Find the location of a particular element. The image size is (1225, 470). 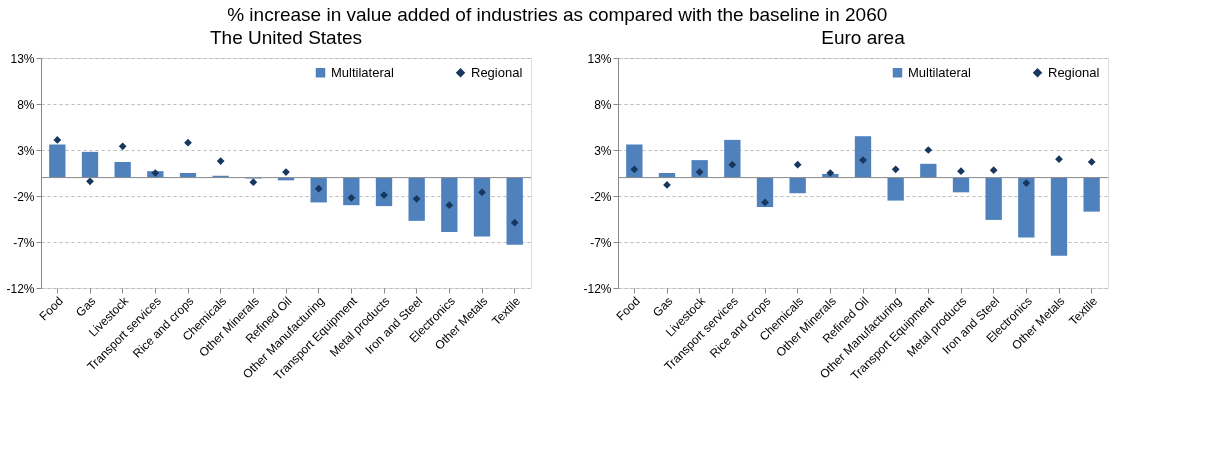

text: % increase in value added of industries as compared with the baseline in 2060 is located at coordinates (557, 14).